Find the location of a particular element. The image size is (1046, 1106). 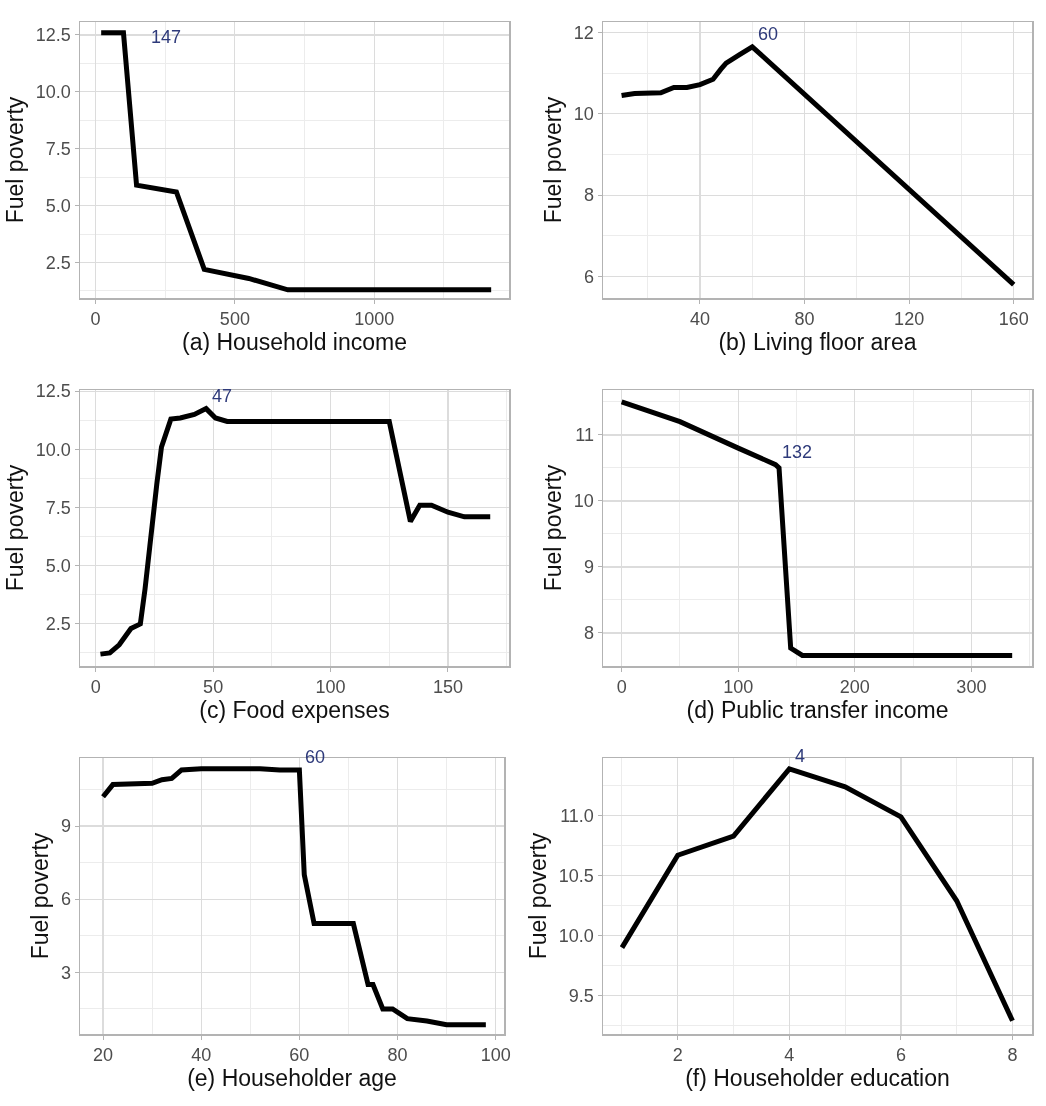

x-tick-label: 1000 is located at coordinates (374, 319).